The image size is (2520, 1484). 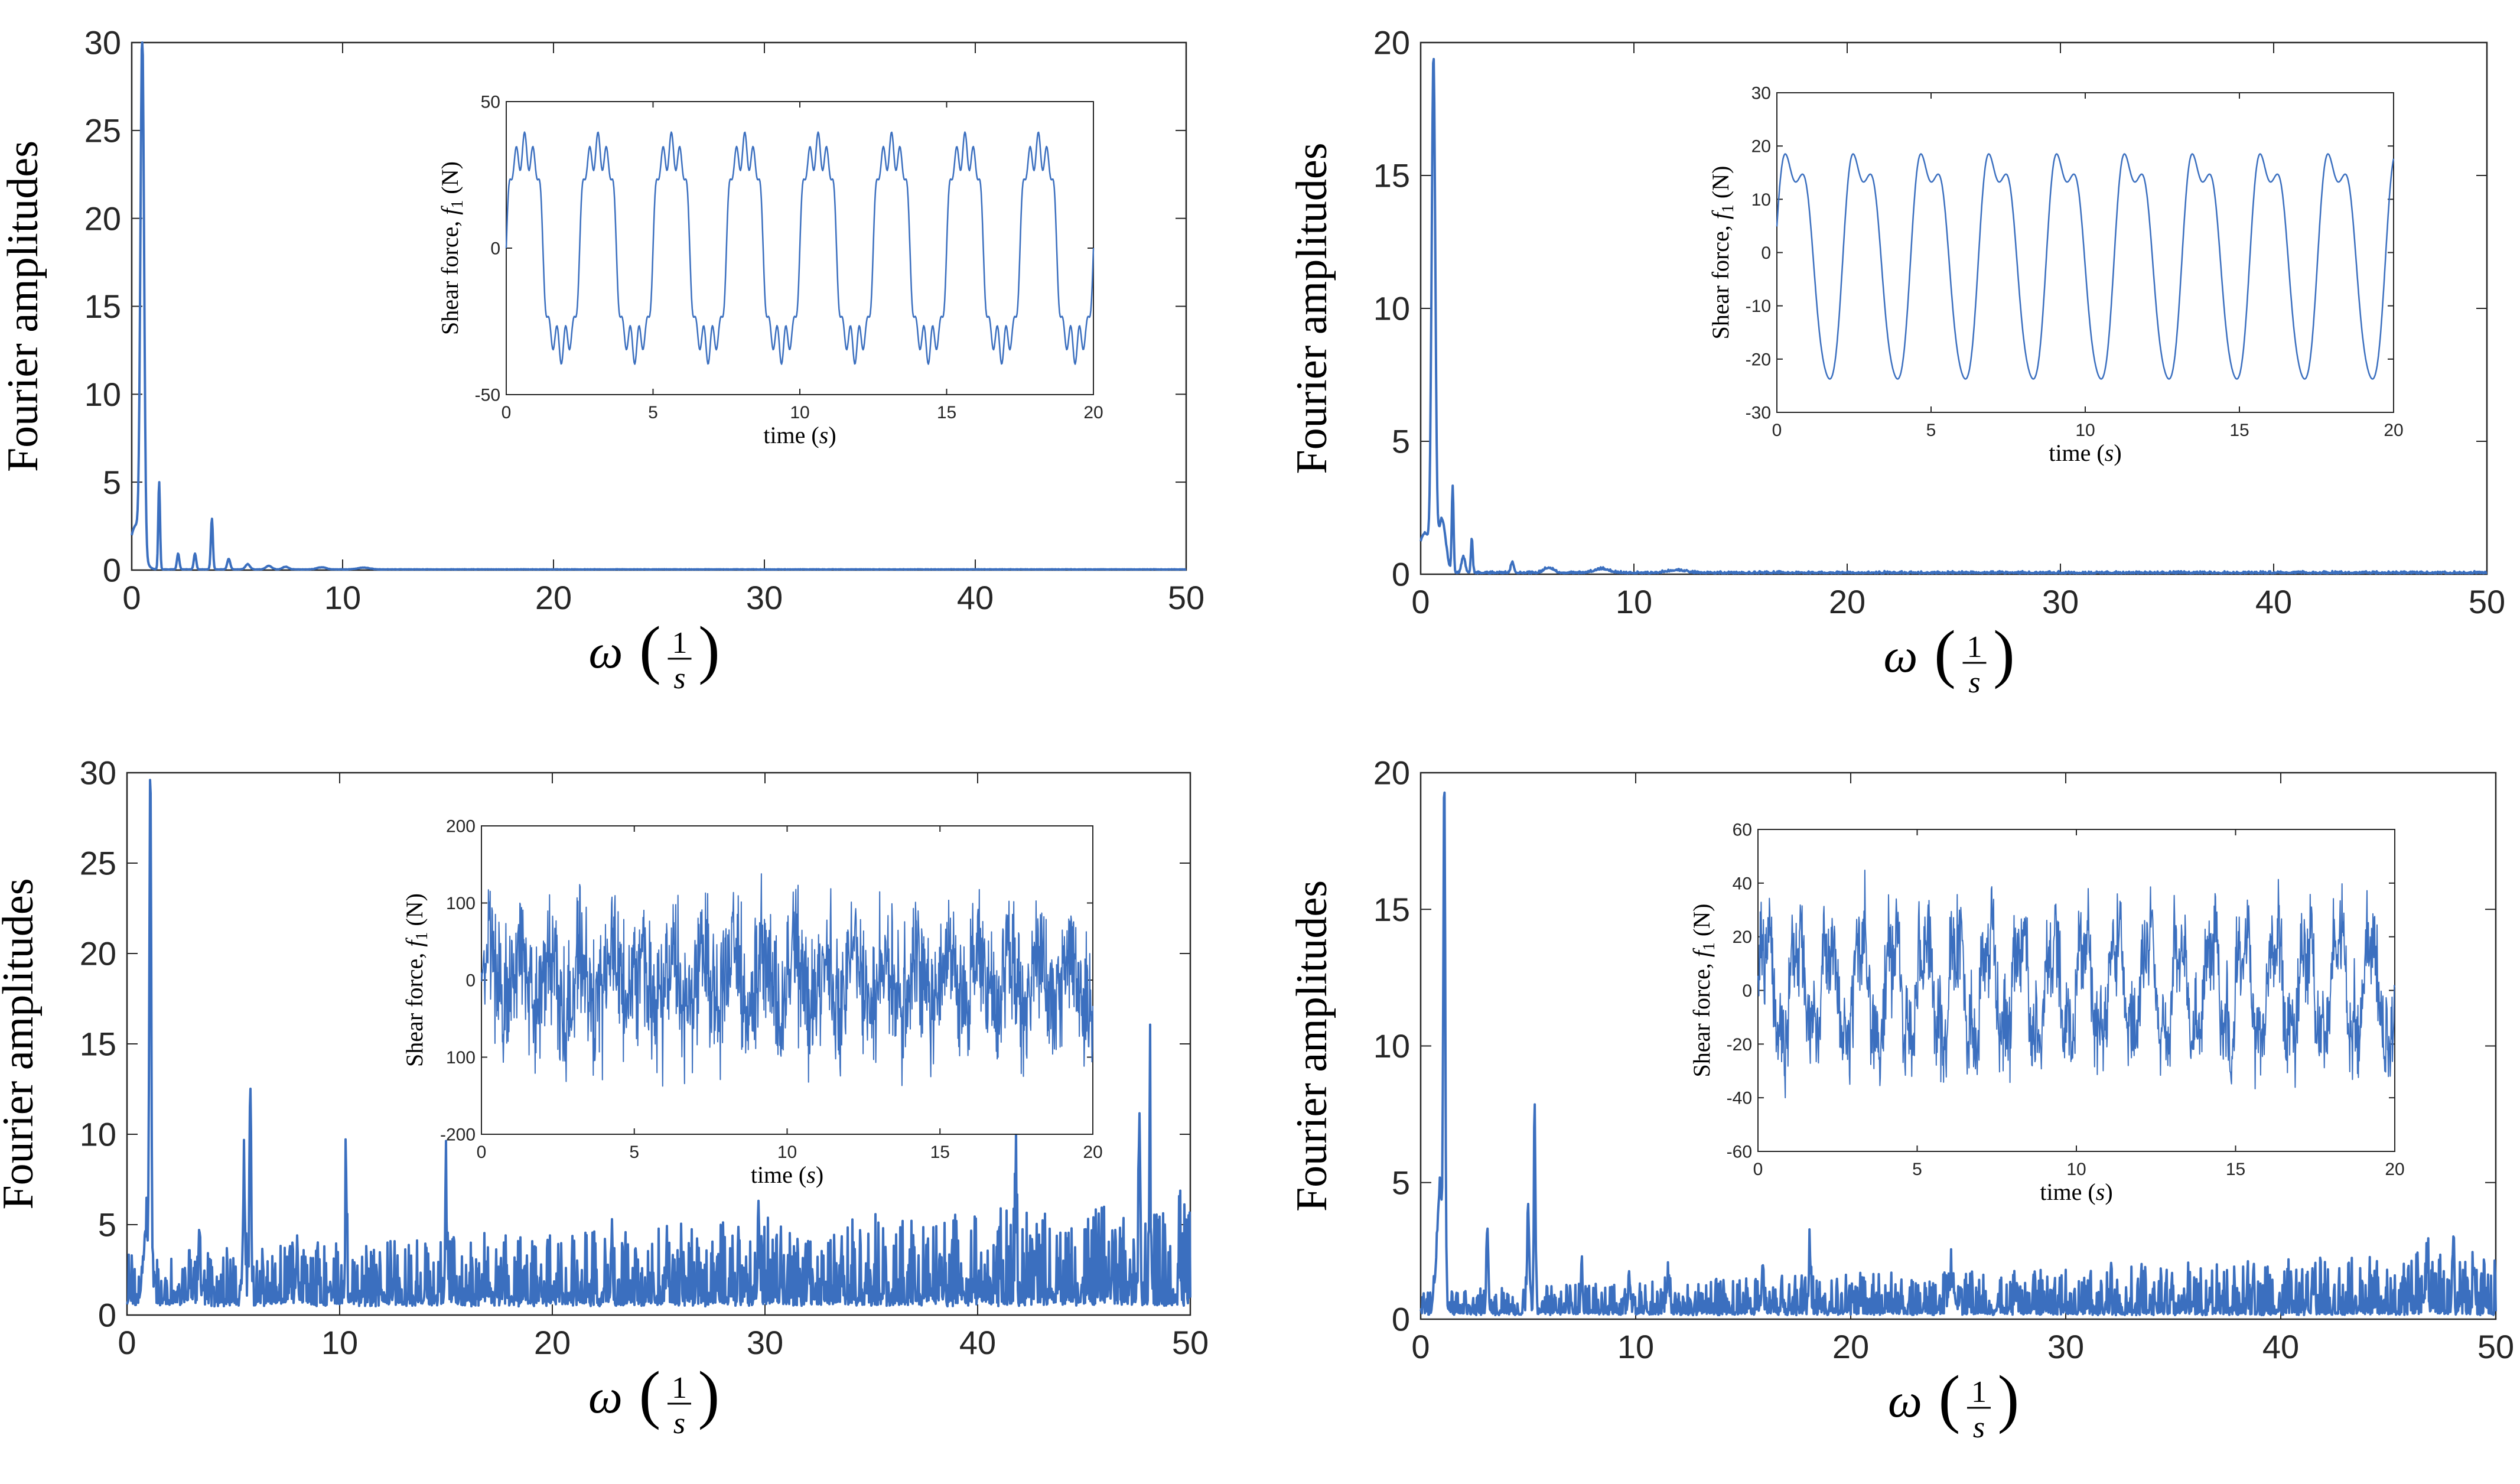 What do you see at coordinates (553, 598) in the screenshot?
I see `main-x-tick-label: 20` at bounding box center [553, 598].